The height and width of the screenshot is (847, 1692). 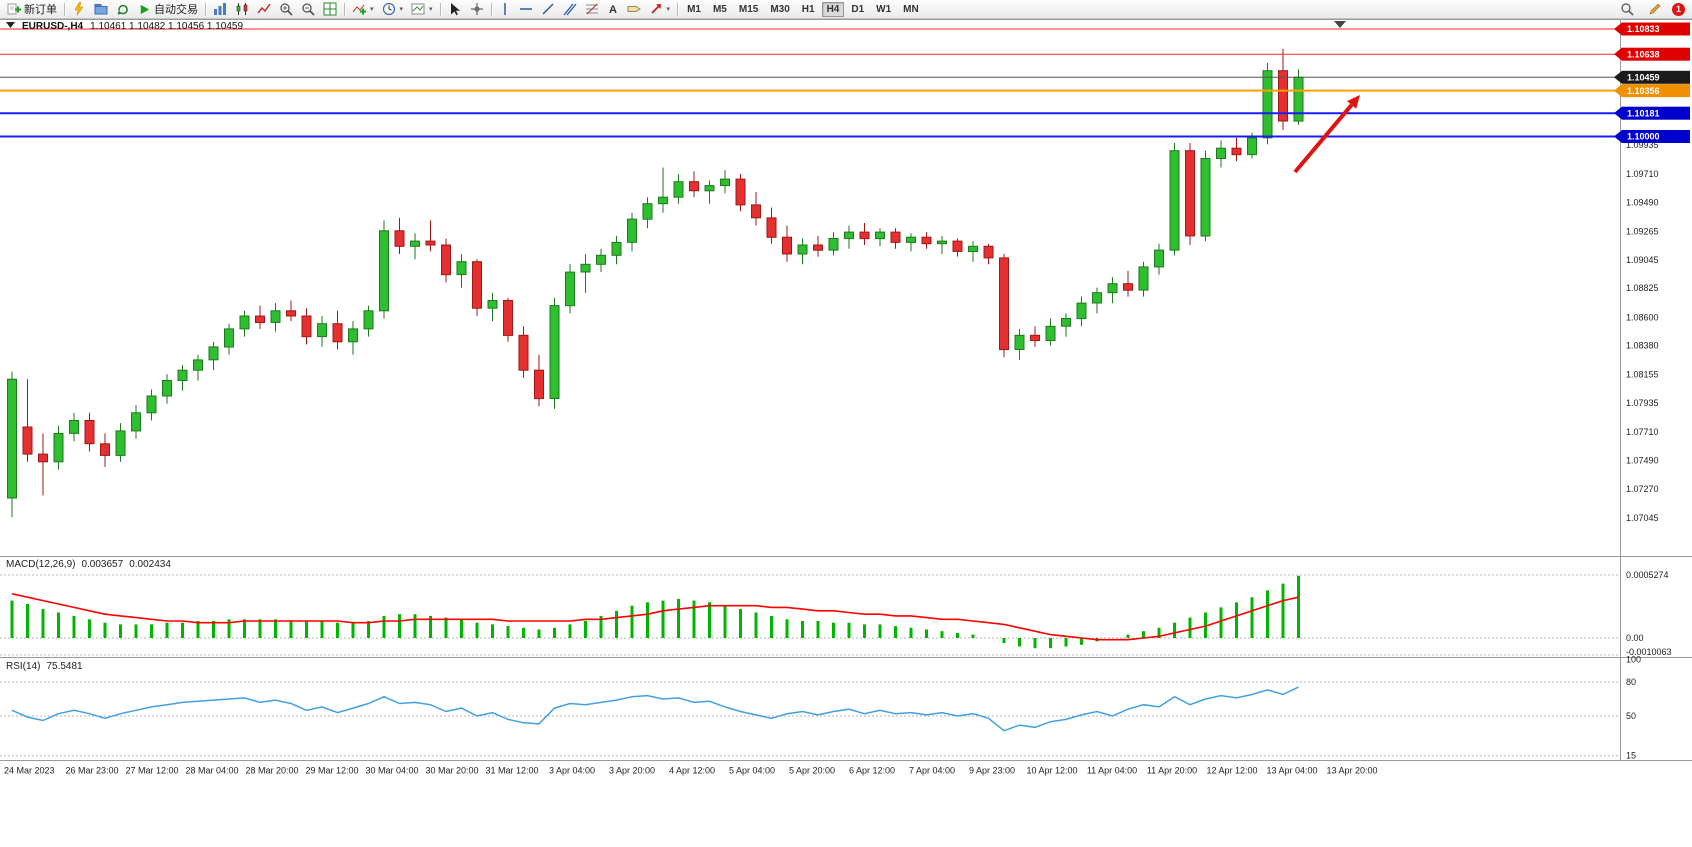 I want to click on cursor-button, so click(x=455, y=9).